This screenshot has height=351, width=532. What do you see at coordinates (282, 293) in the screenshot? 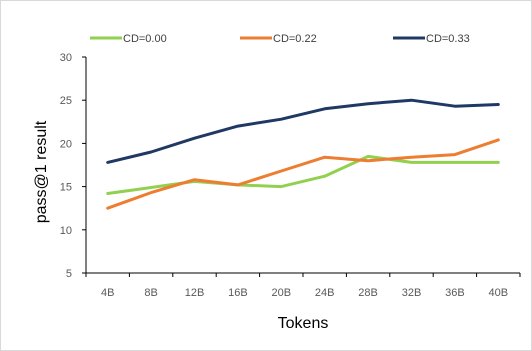
I see `x-tick-label: 20B` at bounding box center [282, 293].